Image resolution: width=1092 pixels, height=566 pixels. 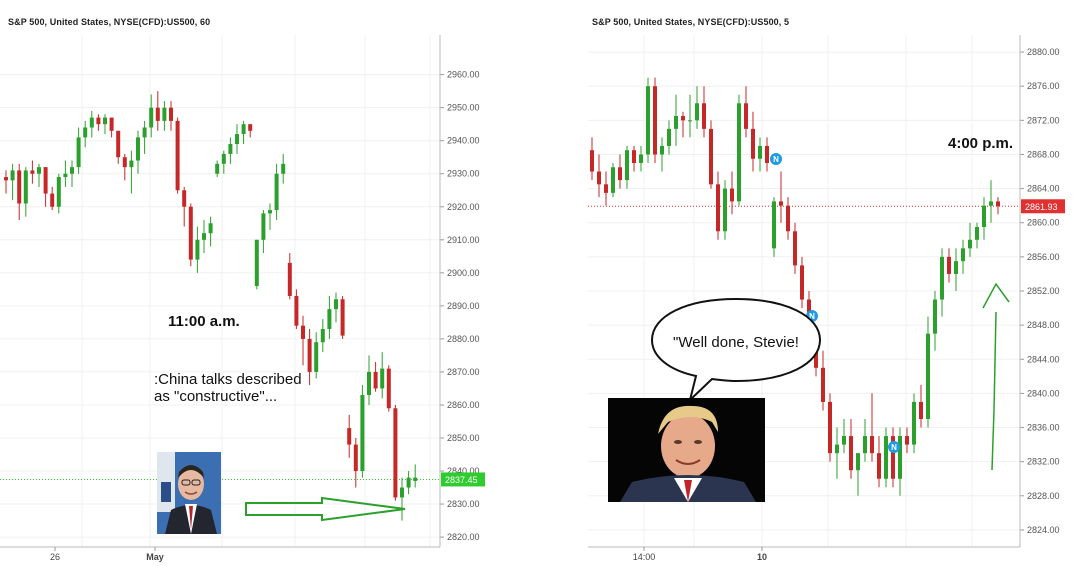 What do you see at coordinates (1043, 154) in the screenshot?
I see `y-tick-label: 2868.00` at bounding box center [1043, 154].